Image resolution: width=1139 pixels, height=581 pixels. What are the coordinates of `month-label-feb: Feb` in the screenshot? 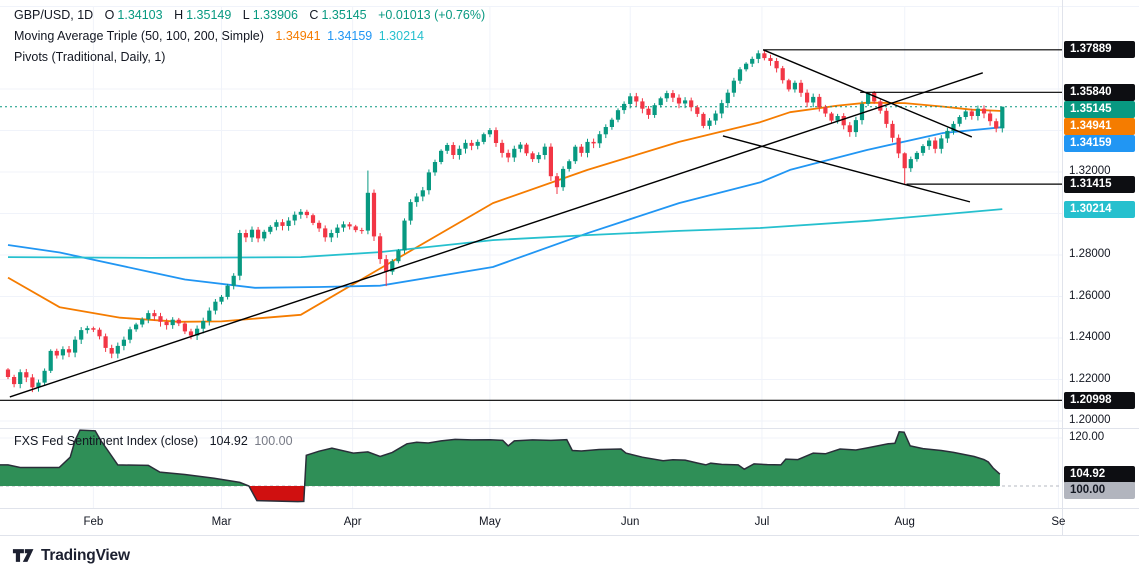 It's located at (93, 522).